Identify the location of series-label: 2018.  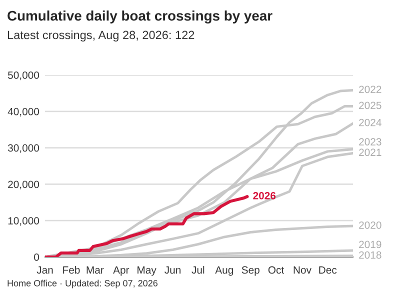
(370, 255).